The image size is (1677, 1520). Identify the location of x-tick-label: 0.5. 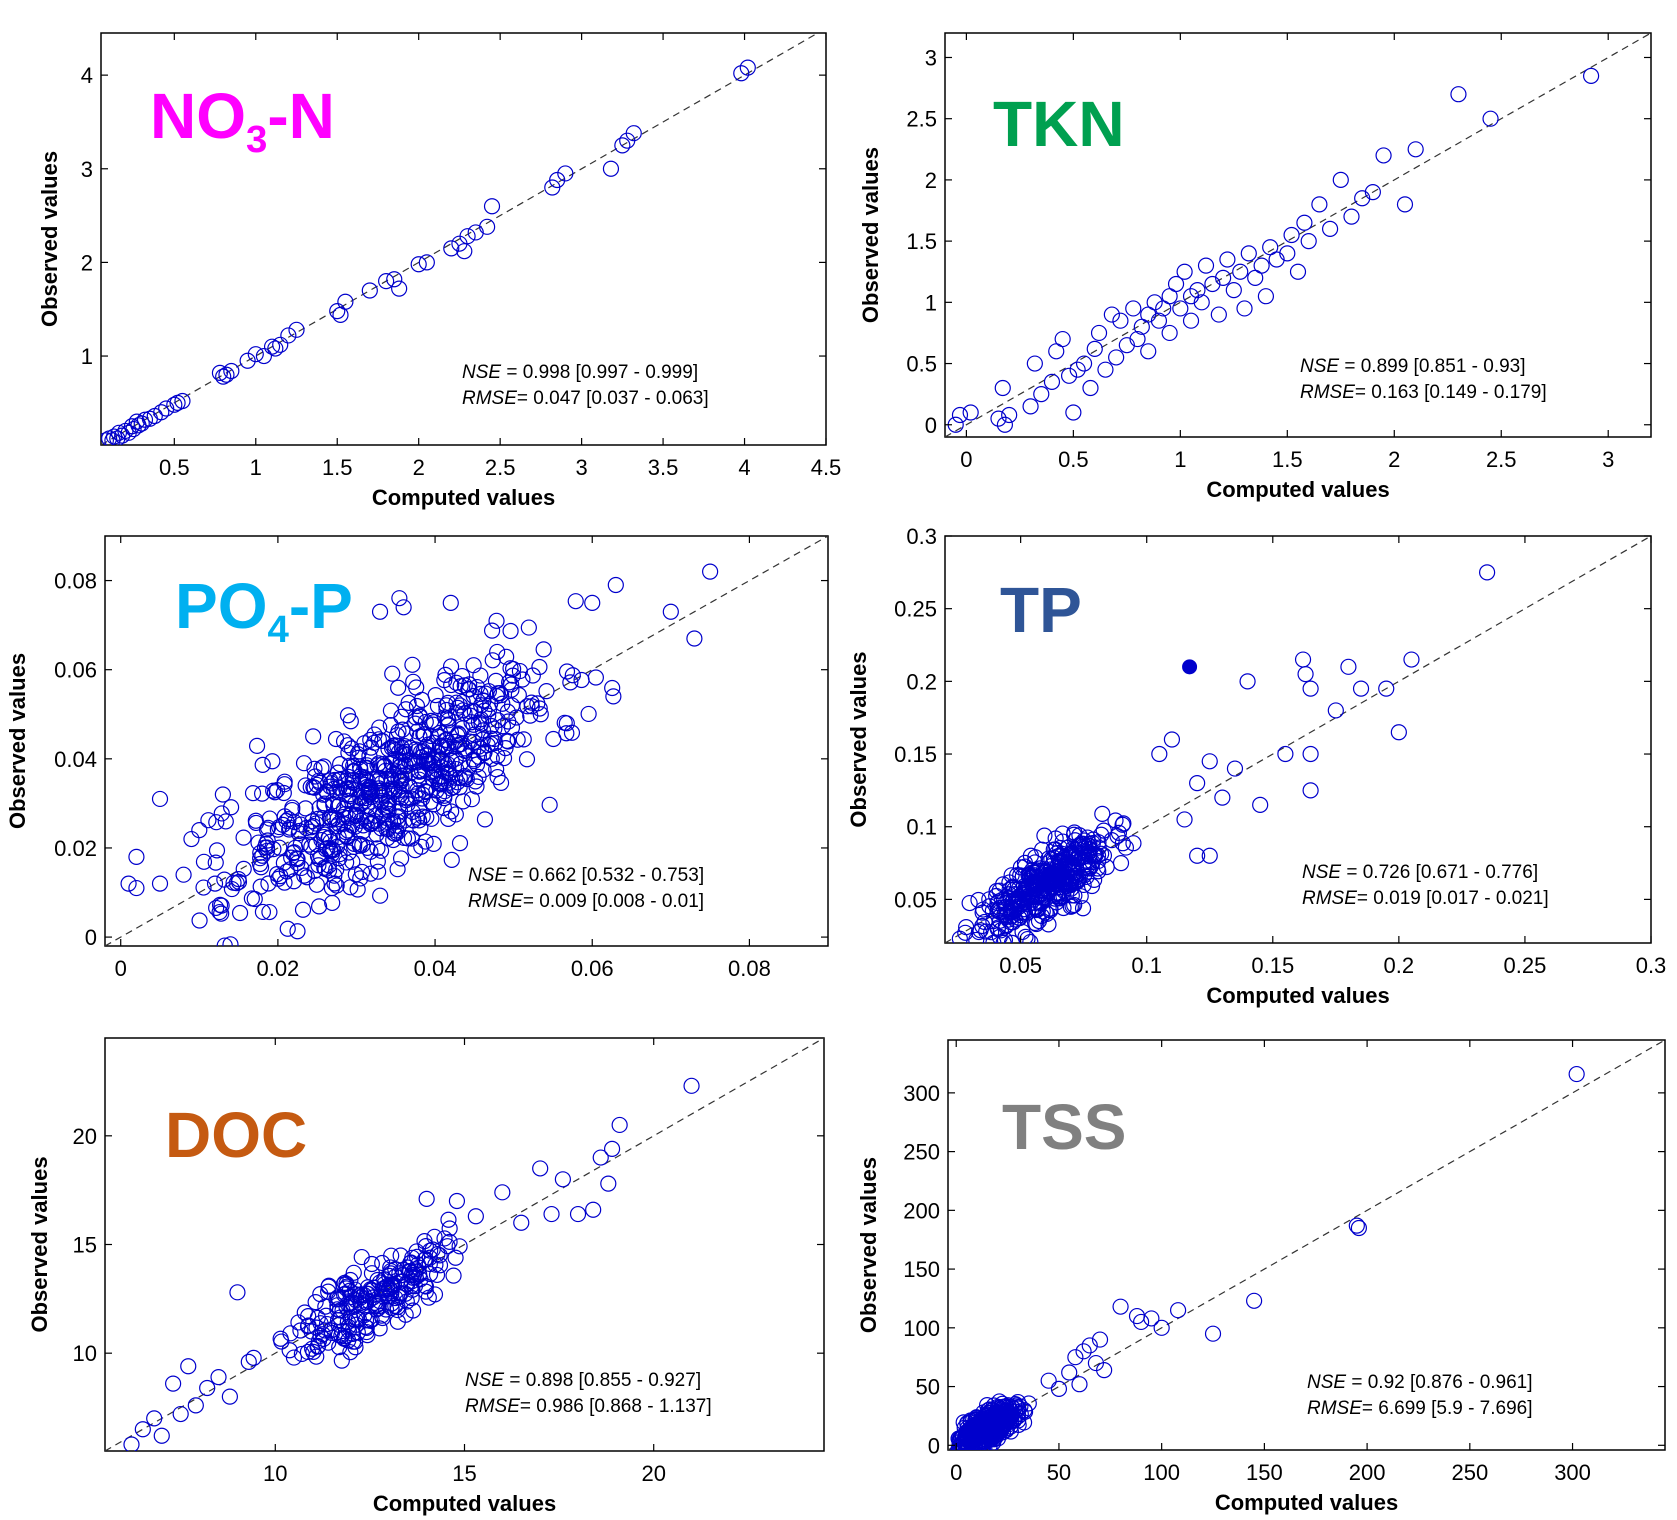
(174, 467).